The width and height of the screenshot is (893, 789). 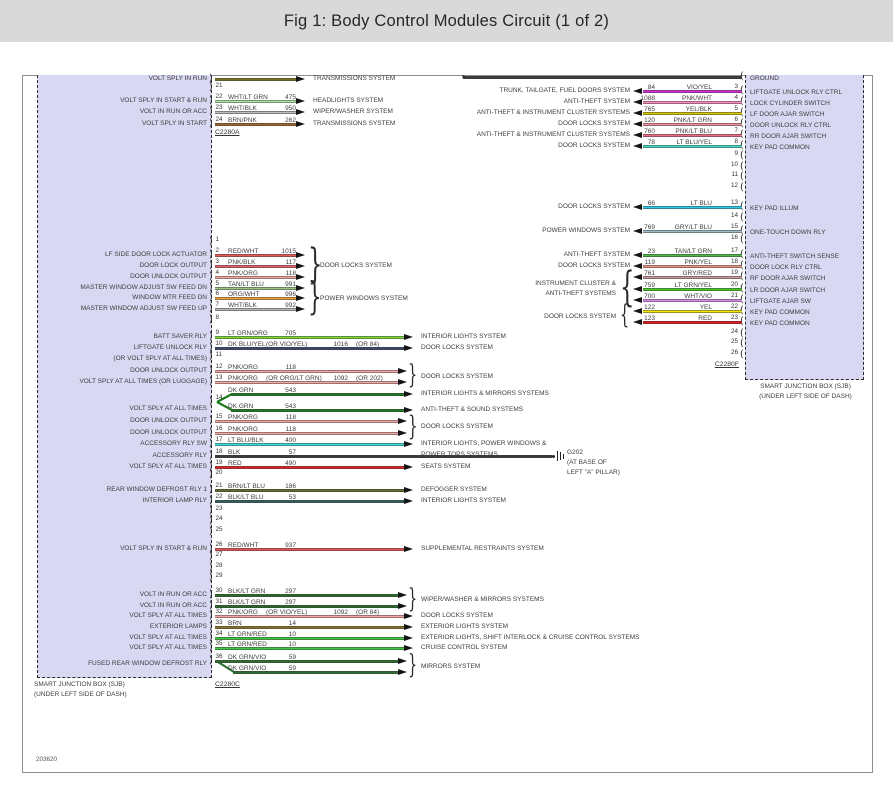 I want to click on document-number: 203620, so click(x=47, y=759).